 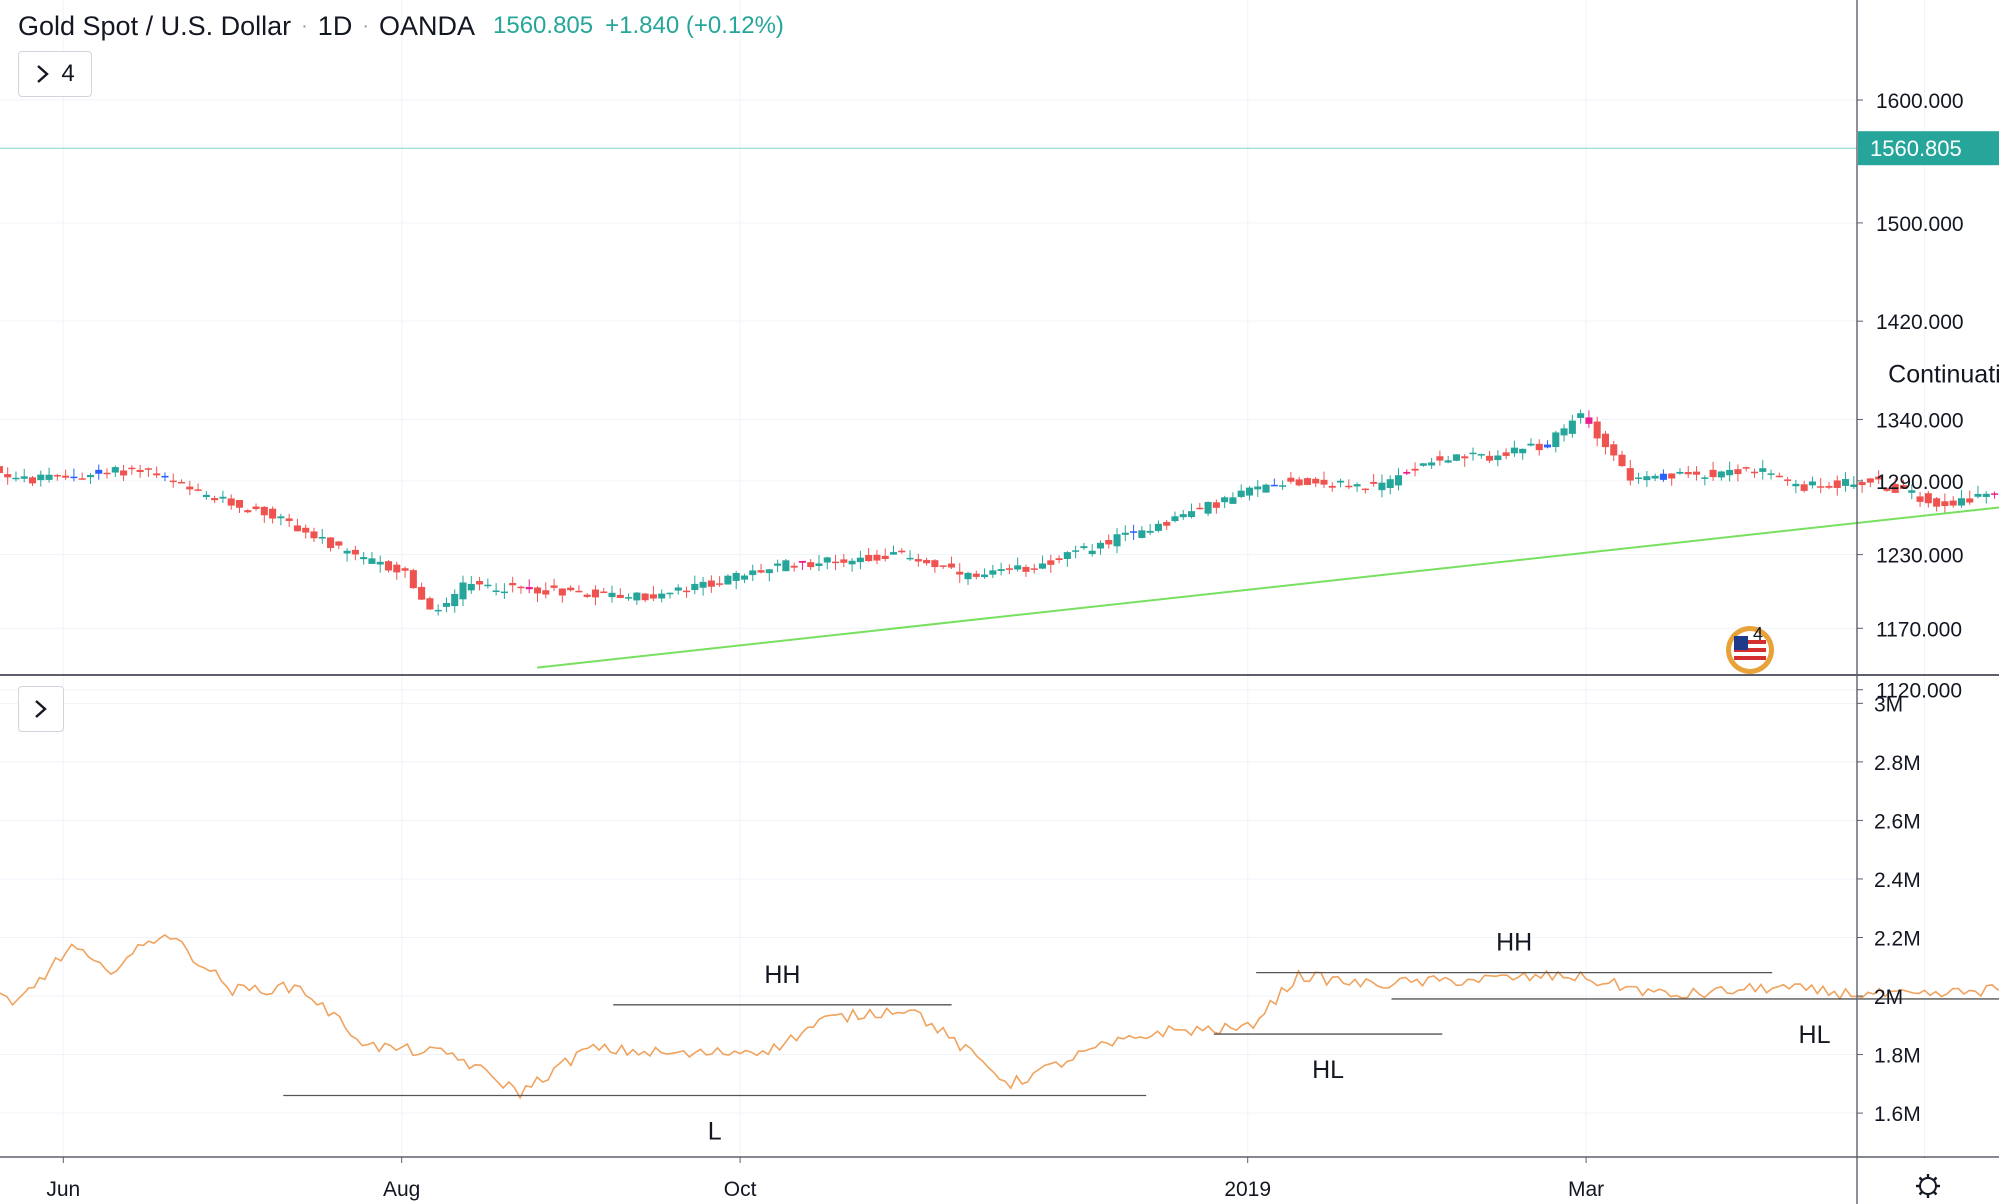 What do you see at coordinates (1750, 650) in the screenshot?
I see `us-flag-icon` at bounding box center [1750, 650].